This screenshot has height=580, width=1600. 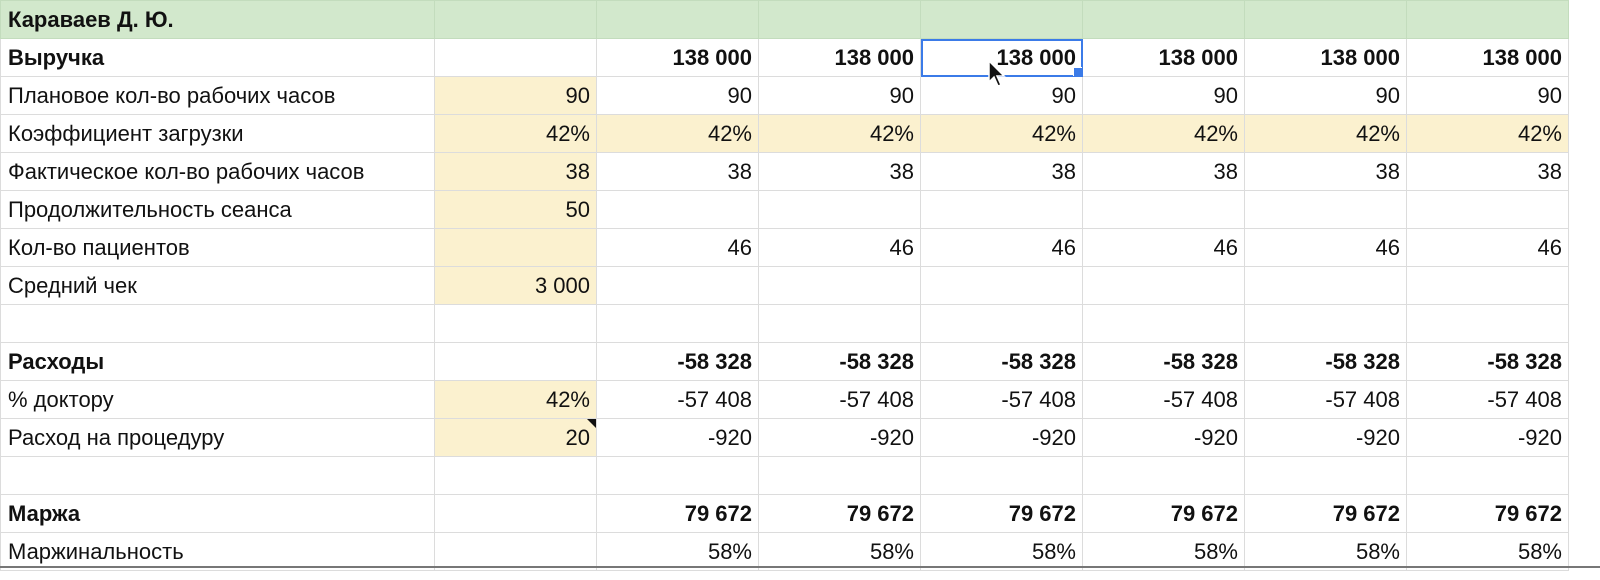 I want to click on input-value-cell: 3 000, so click(x=515, y=285).